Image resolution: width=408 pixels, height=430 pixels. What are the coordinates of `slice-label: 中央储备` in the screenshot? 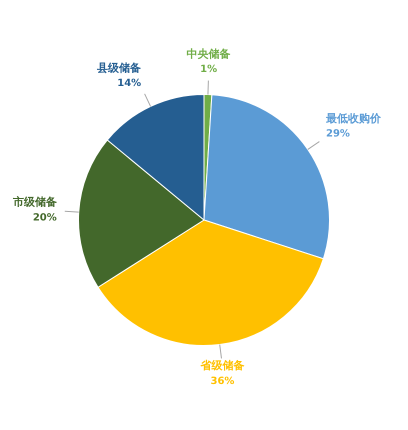 It's located at (208, 53).